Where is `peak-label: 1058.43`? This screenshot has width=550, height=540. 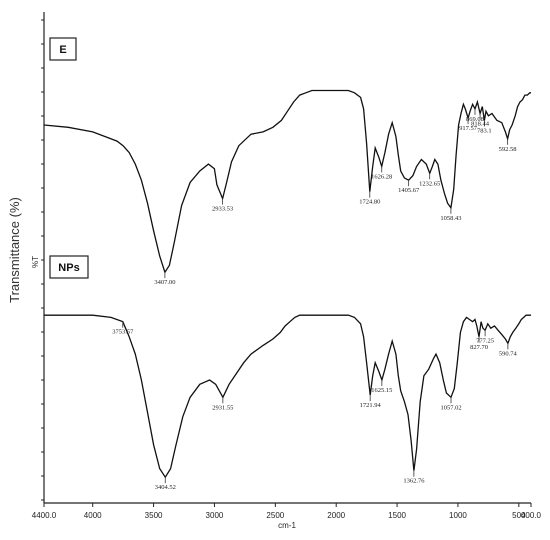 peak-label: 1058.43 is located at coordinates (450, 218).